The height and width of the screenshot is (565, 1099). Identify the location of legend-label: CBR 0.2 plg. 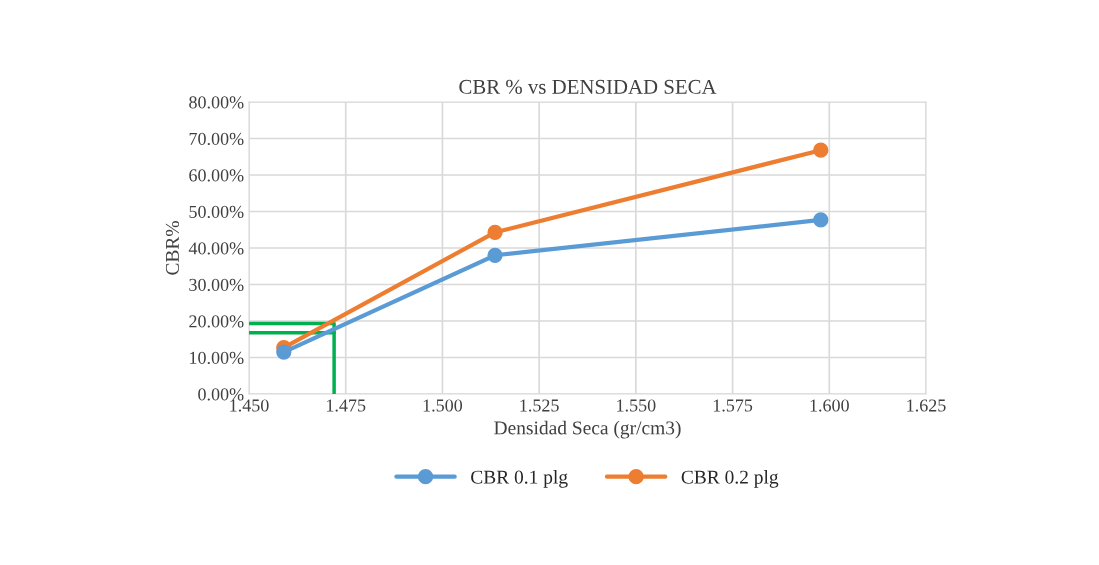
(730, 479).